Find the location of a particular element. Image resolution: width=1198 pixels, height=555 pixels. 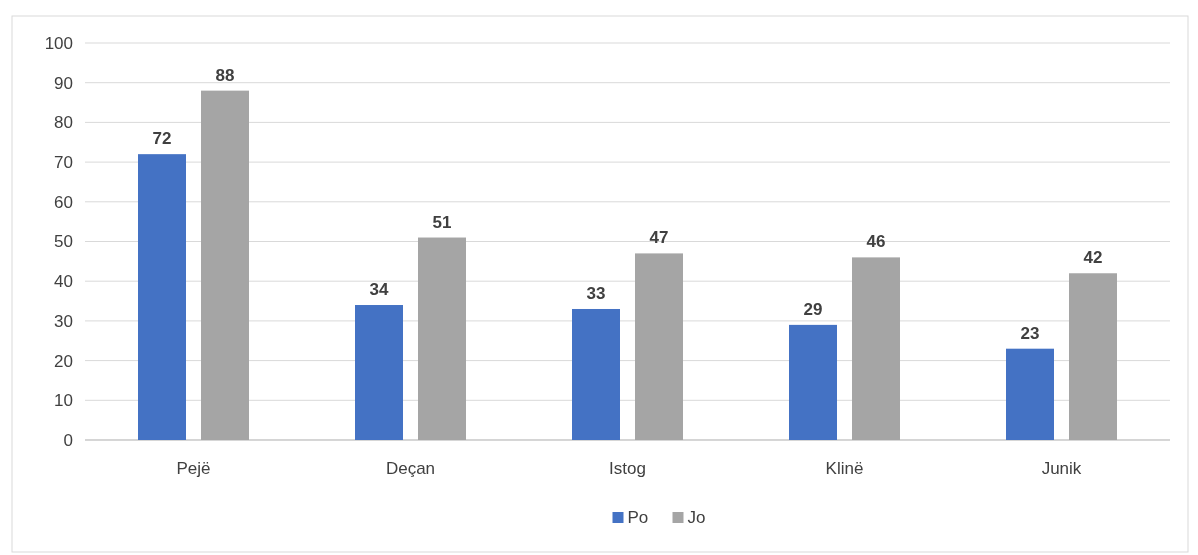

y-tick-label: 40 is located at coordinates (63, 282).